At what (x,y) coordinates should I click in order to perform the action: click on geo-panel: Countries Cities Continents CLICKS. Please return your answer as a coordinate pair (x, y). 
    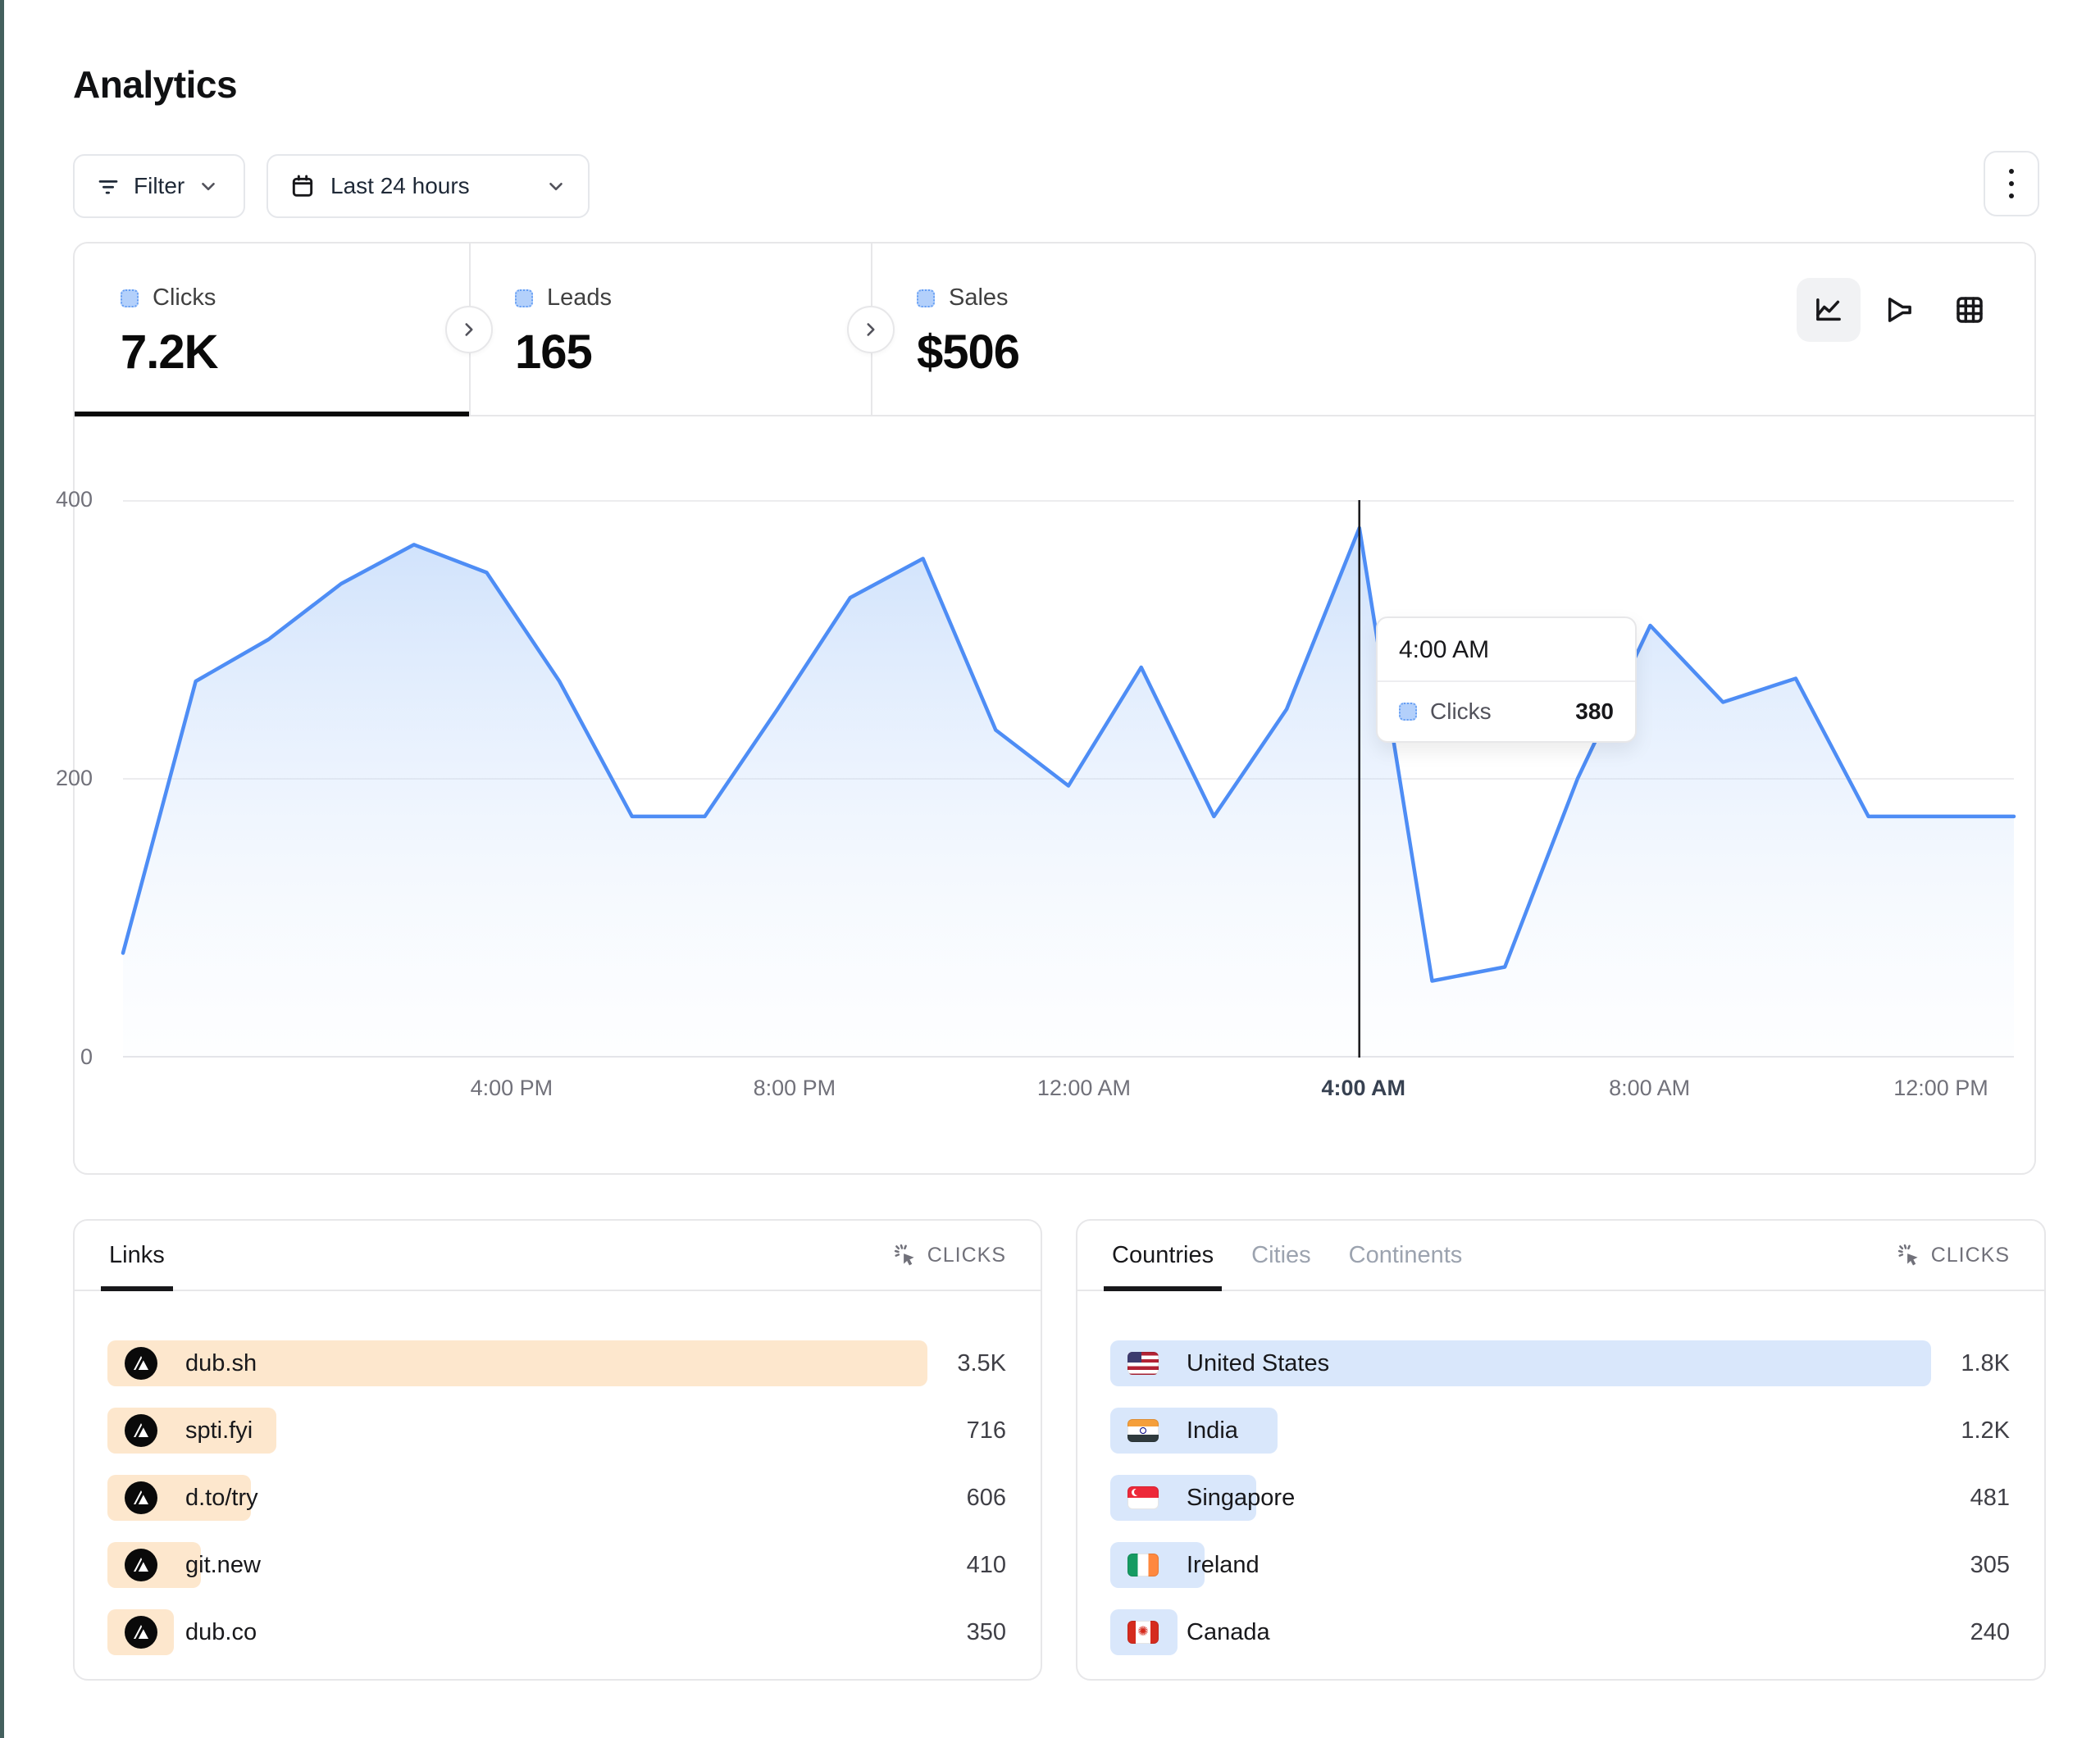
    Looking at the image, I should click on (1561, 1450).